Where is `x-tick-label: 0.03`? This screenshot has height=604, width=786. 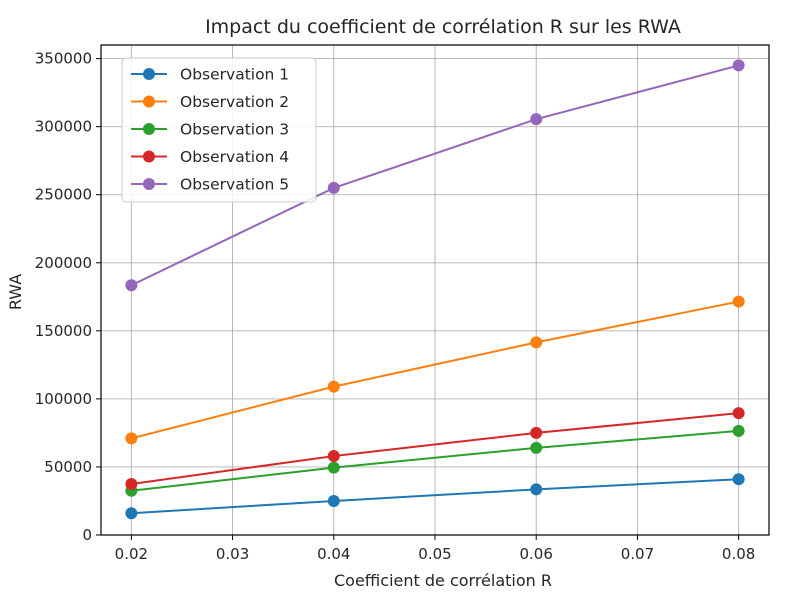 x-tick-label: 0.03 is located at coordinates (232, 554).